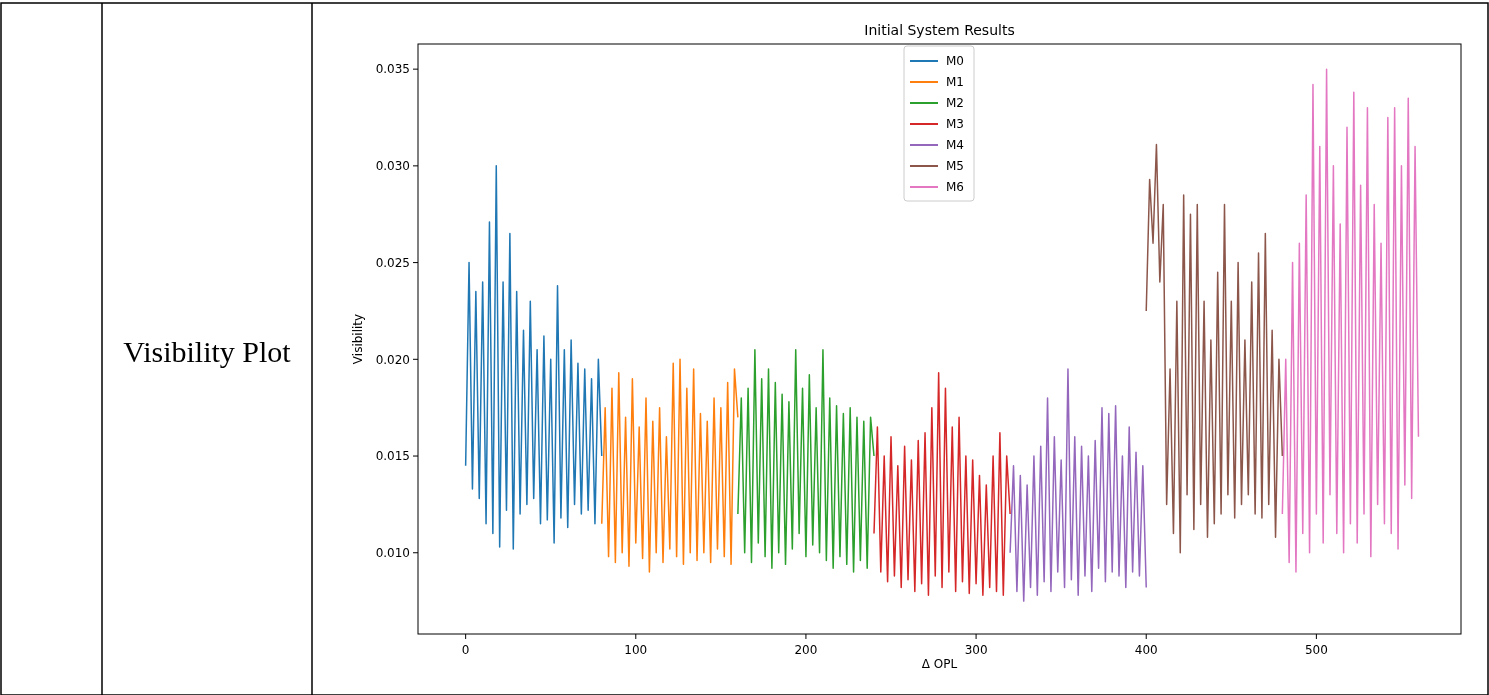  Describe the element at coordinates (1146, 650) in the screenshot. I see `x-tick-label: 400` at that location.